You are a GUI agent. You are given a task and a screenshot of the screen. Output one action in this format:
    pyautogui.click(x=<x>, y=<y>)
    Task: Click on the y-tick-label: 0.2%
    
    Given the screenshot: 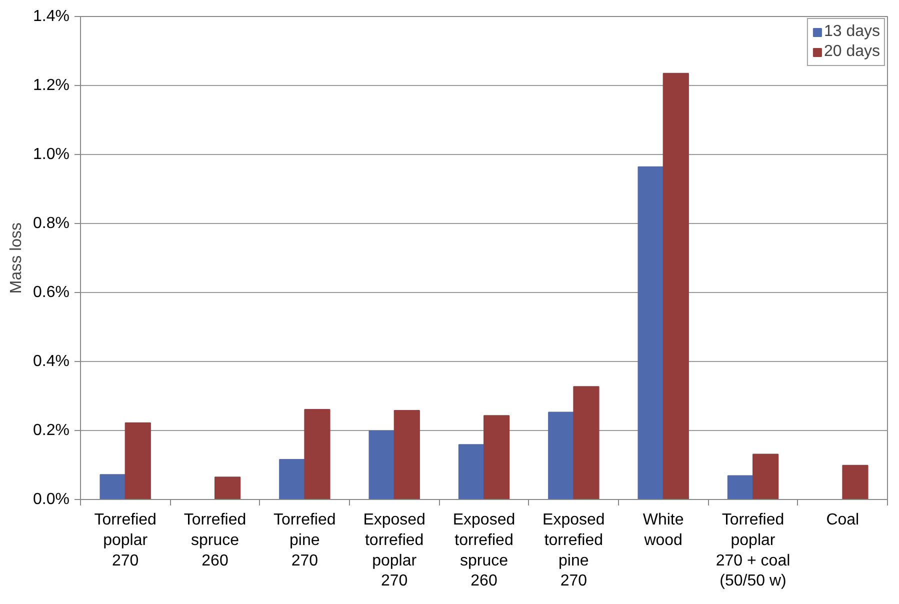 What is the action you would take?
    pyautogui.click(x=51, y=430)
    